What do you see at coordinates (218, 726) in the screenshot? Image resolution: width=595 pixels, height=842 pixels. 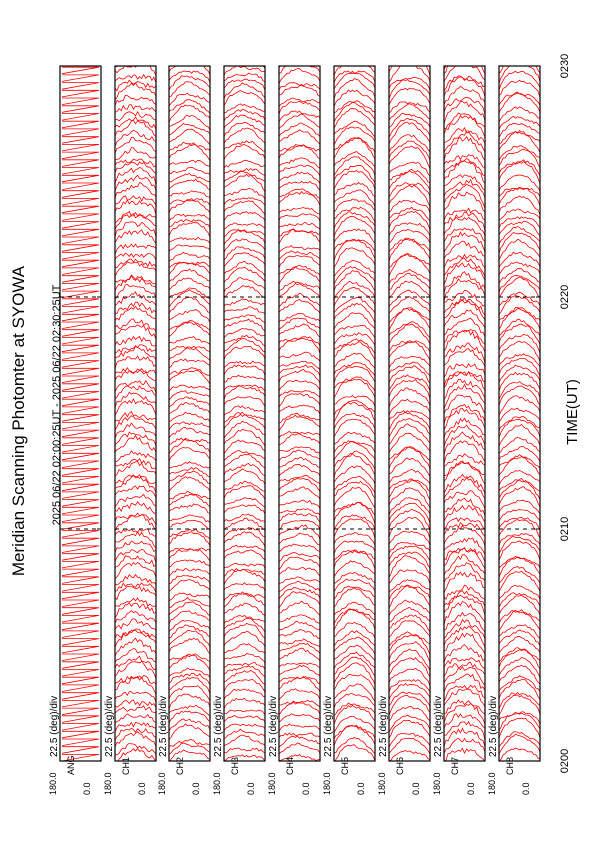 I see `scale-label: 22.5 (deg)/div` at bounding box center [218, 726].